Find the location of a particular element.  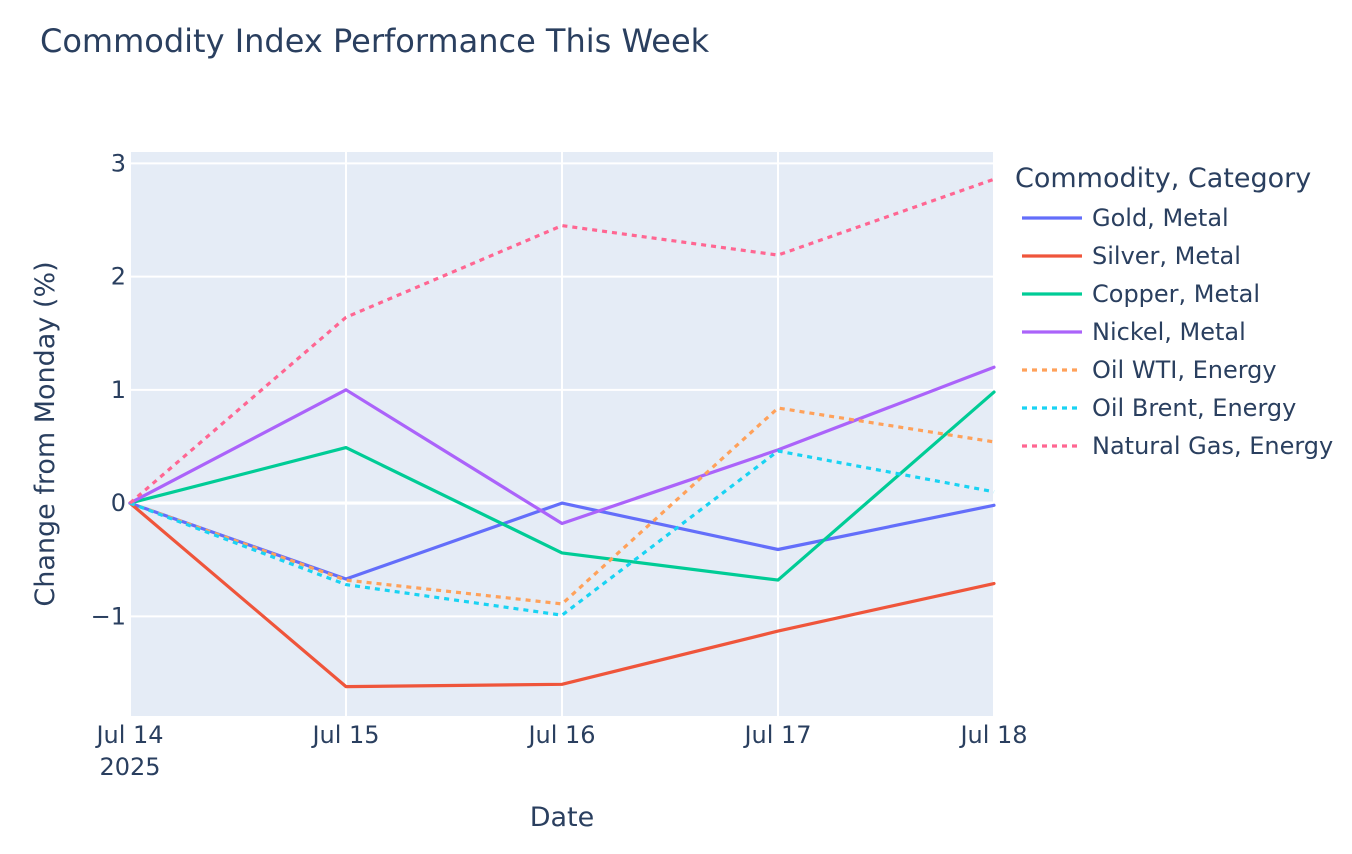

legend-item-oil-brent-energy: Oil Brent, Energy is located at coordinates (1159, 408).